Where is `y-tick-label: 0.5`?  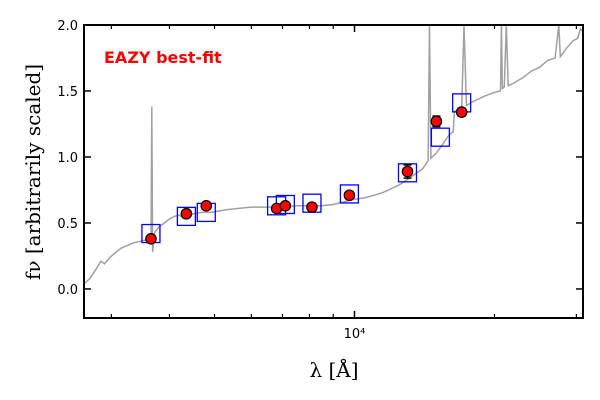
y-tick-label: 0.5 is located at coordinates (67, 224).